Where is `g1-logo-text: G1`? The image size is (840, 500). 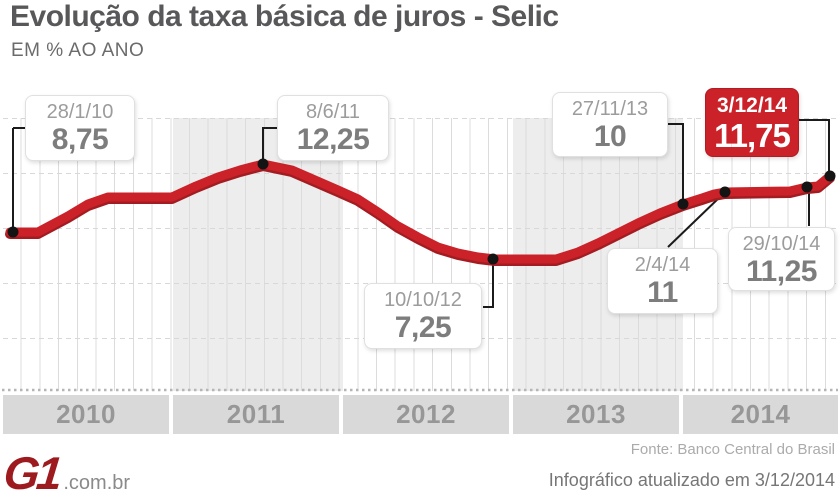 g1-logo-text: G1 is located at coordinates (32, 473).